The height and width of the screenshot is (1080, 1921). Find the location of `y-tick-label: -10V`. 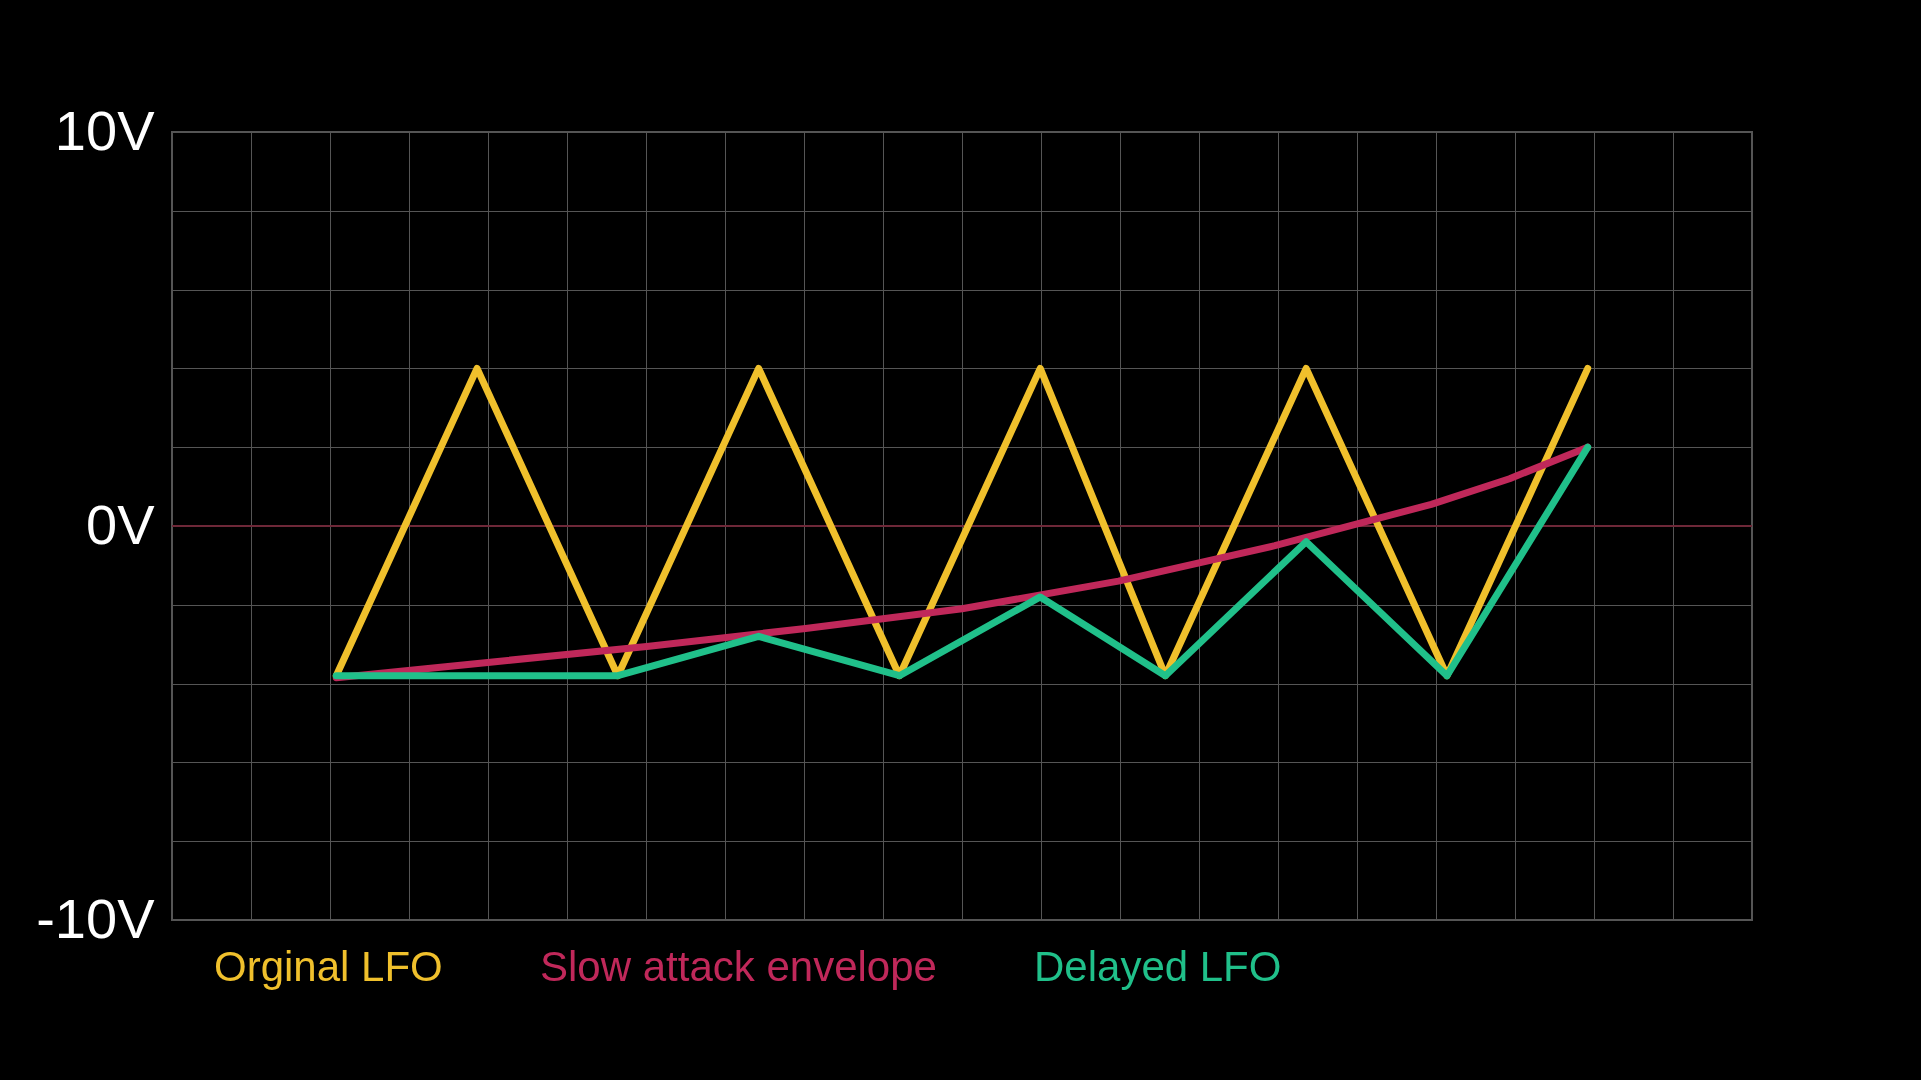

y-tick-label: -10V is located at coordinates (96, 918).